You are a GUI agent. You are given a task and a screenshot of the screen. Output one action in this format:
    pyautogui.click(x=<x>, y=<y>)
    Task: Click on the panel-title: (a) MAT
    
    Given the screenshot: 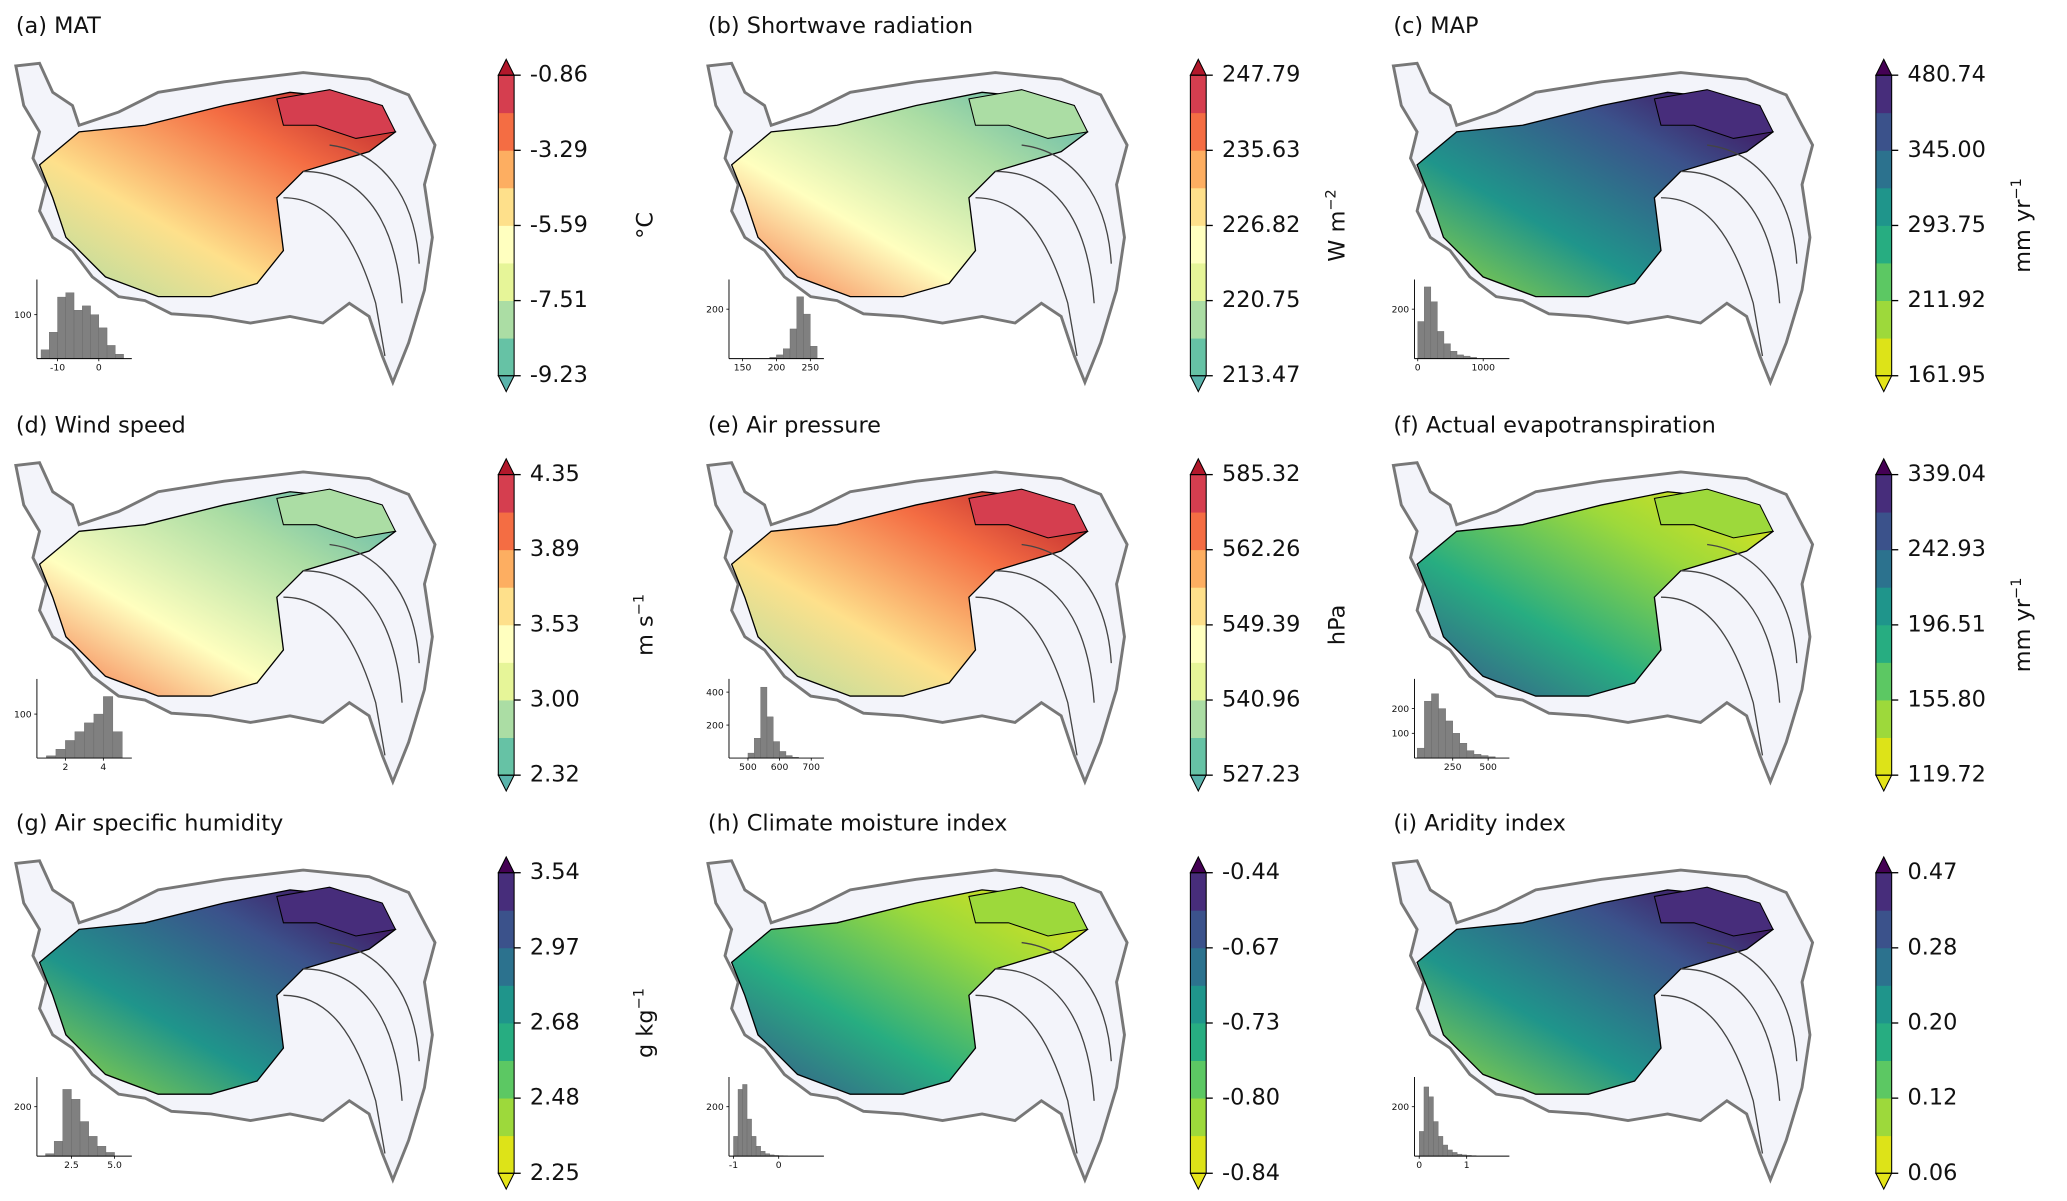 What is the action you would take?
    pyautogui.click(x=58, y=26)
    